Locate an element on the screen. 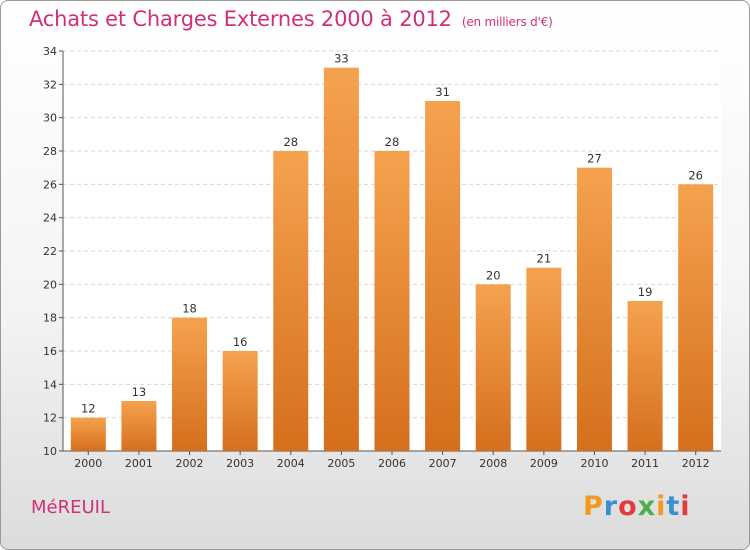 Image resolution: width=750 pixels, height=550 pixels. x-tick-label: 2000 is located at coordinates (88, 463).